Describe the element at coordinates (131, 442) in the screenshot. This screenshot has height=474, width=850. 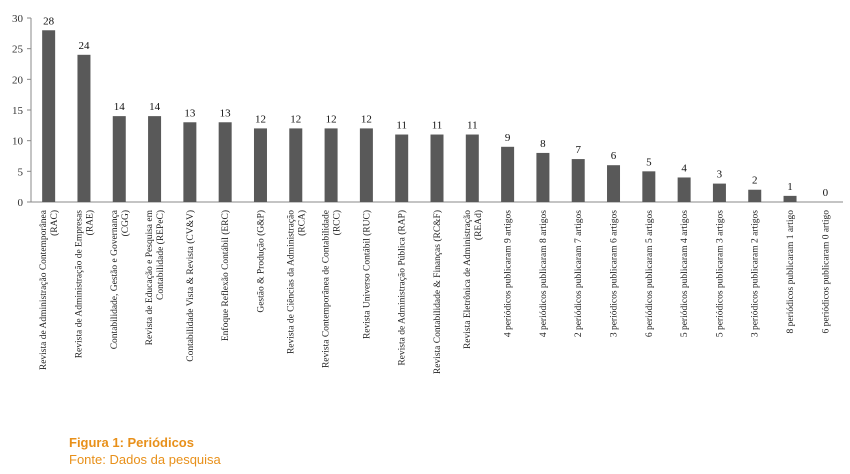
I see `figure-title: Figura 1: Periódicos` at that location.